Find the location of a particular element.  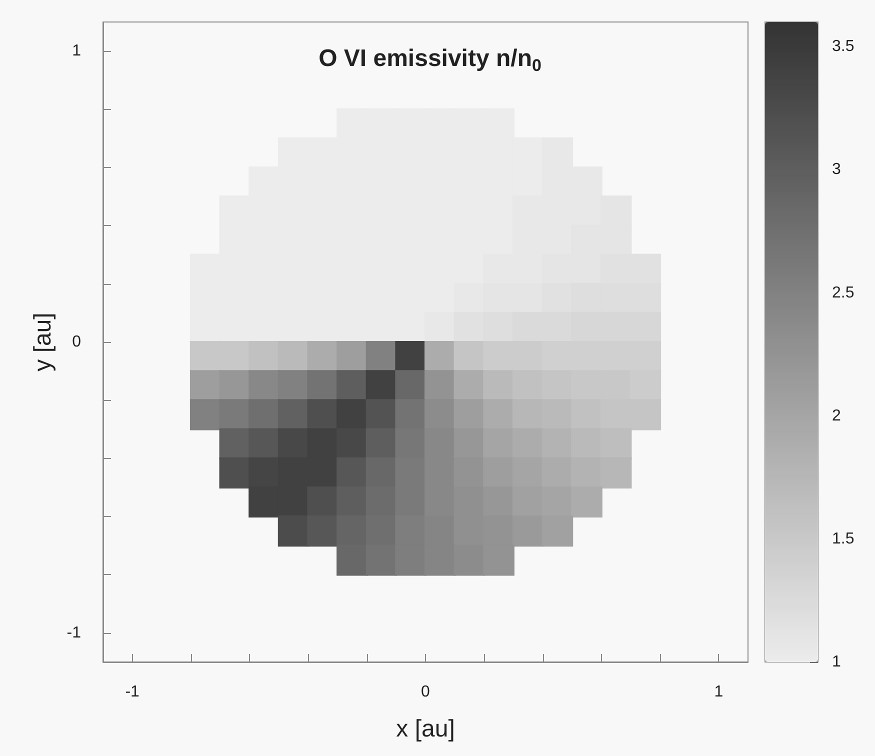

x-tick-label: 1 is located at coordinates (719, 692).